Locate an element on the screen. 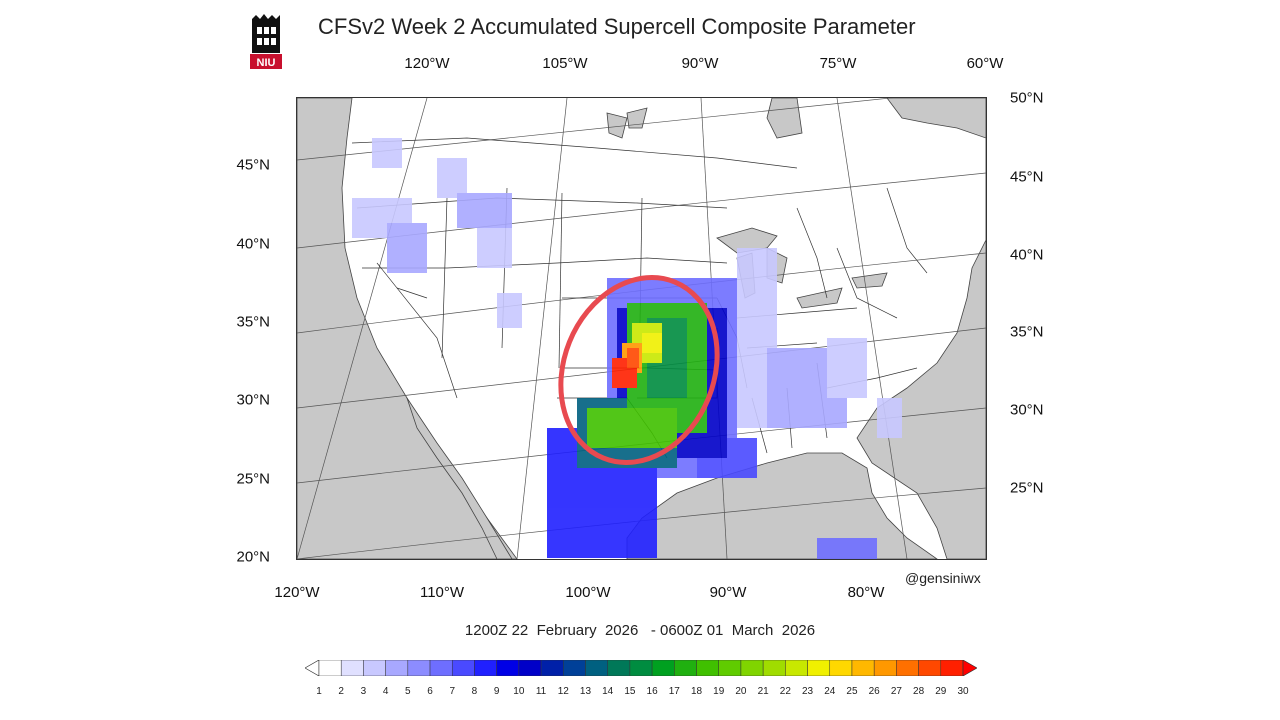 This screenshot has width=1280, height=720. colorbar-tick-label: 17 is located at coordinates (674, 691).